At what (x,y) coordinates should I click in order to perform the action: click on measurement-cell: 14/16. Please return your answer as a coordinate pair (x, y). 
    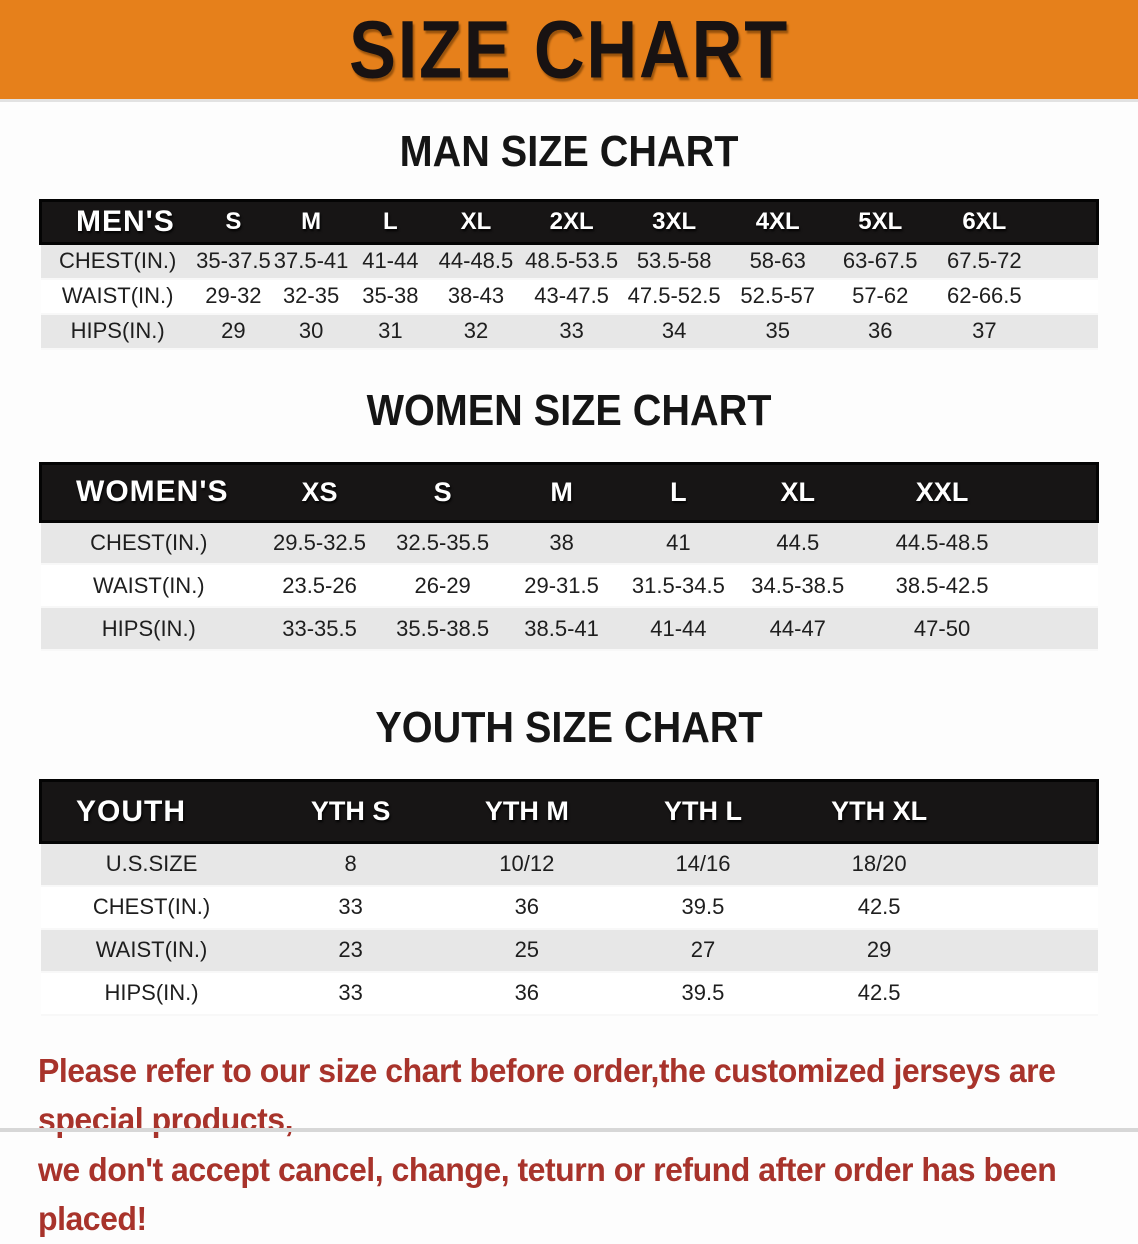
    Looking at the image, I should click on (703, 864).